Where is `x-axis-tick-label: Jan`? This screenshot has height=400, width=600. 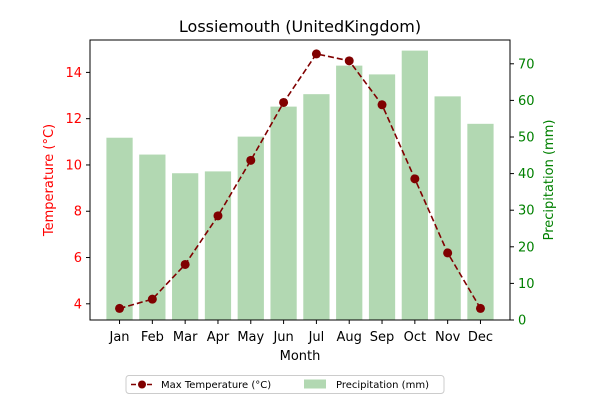
x-axis-tick-label: Jan is located at coordinates (119, 337).